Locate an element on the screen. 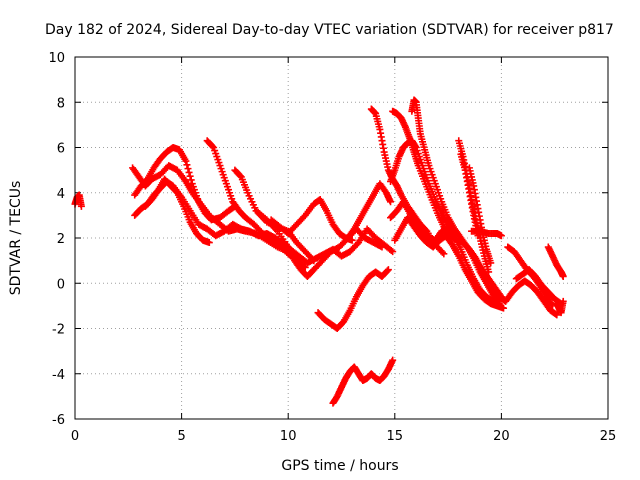 This screenshot has height=480, width=640. y-axis-label: SDTVAR / TECUs is located at coordinates (16, 238).